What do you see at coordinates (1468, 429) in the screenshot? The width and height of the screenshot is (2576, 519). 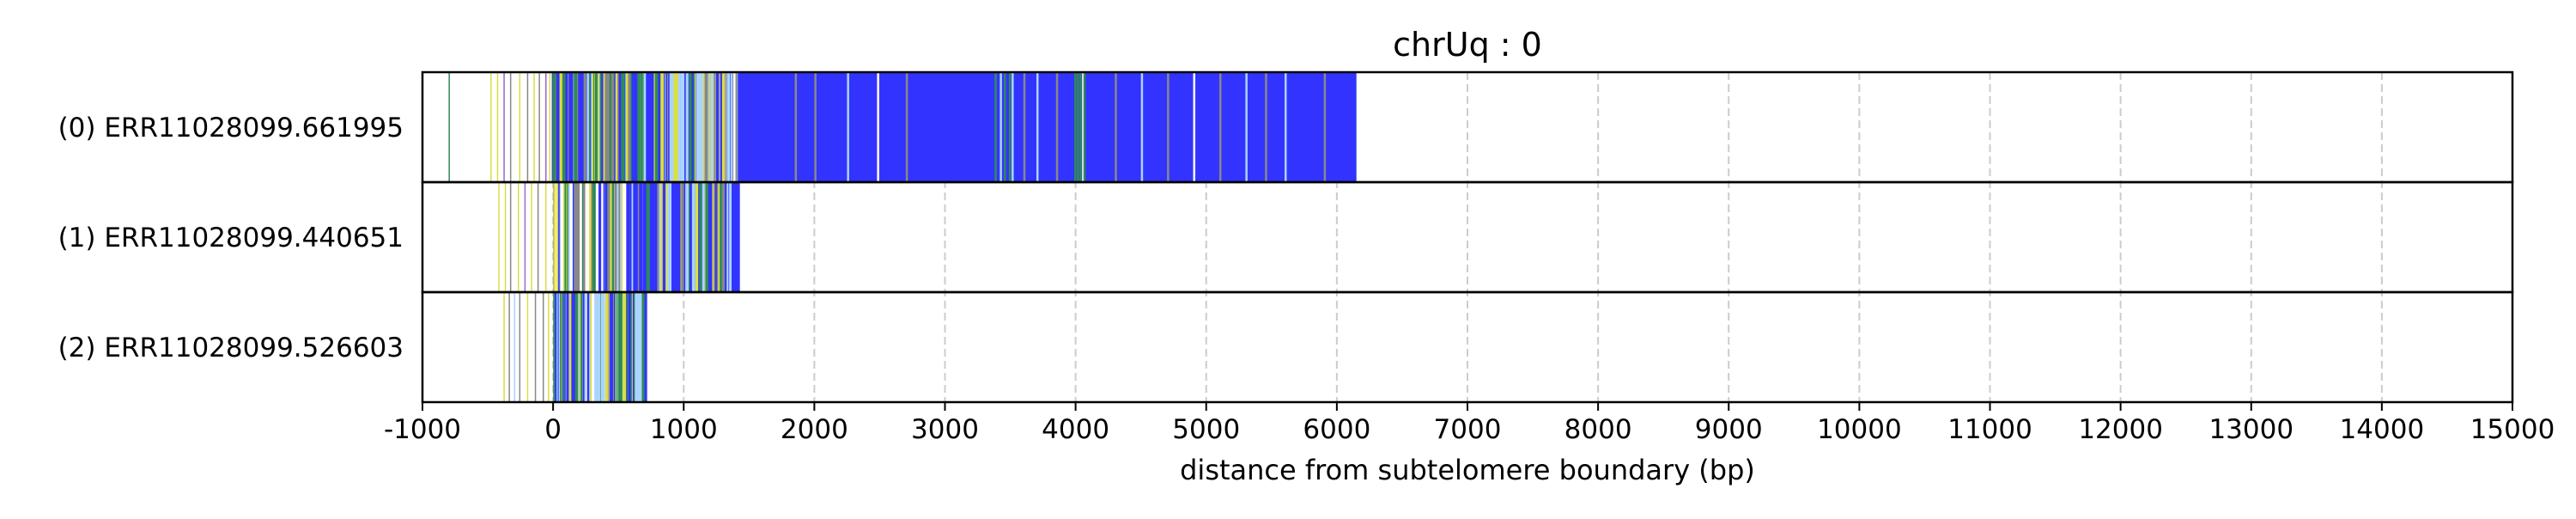 I see `x-tick-label: 7000` at bounding box center [1468, 429].